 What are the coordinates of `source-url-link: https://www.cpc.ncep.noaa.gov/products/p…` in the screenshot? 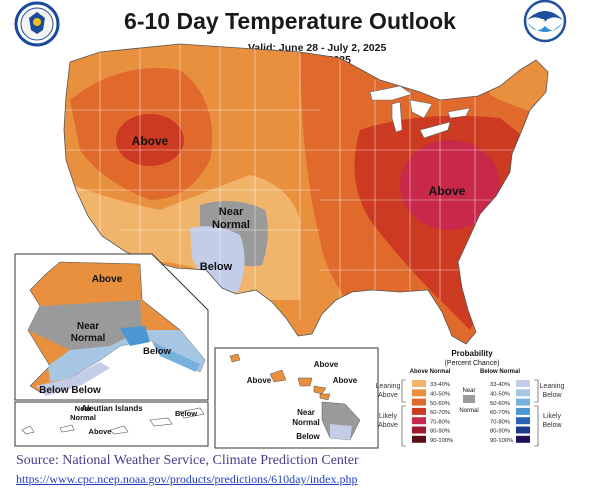 It's located at (187, 479).